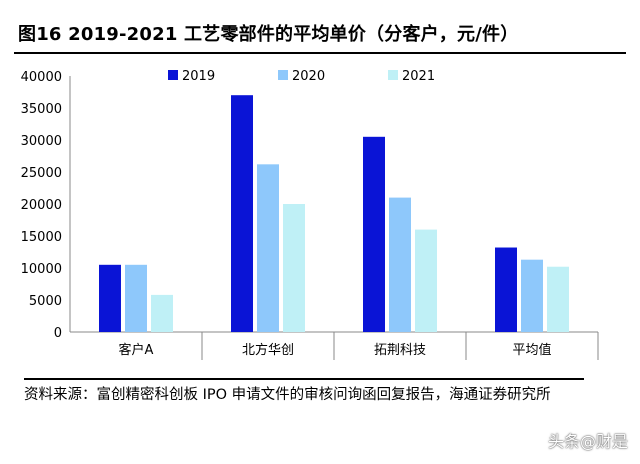 This screenshot has height=464, width=640. Describe the element at coordinates (173, 75) in the screenshot. I see `legend-swatch-2019` at that location.